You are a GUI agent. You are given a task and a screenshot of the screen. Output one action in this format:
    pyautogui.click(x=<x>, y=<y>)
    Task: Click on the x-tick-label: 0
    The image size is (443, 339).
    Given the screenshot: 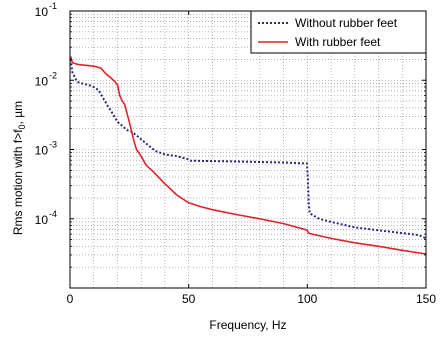 What is the action you would take?
    pyautogui.click(x=70, y=299)
    